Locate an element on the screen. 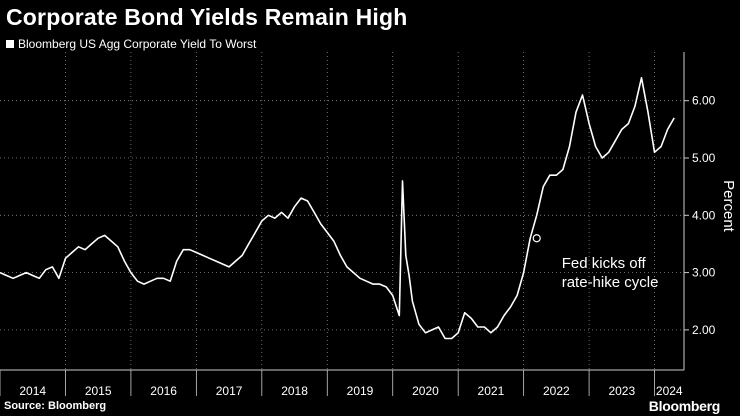  annotations: Fed kicks off rate-hike cycle is located at coordinates (595, 262).